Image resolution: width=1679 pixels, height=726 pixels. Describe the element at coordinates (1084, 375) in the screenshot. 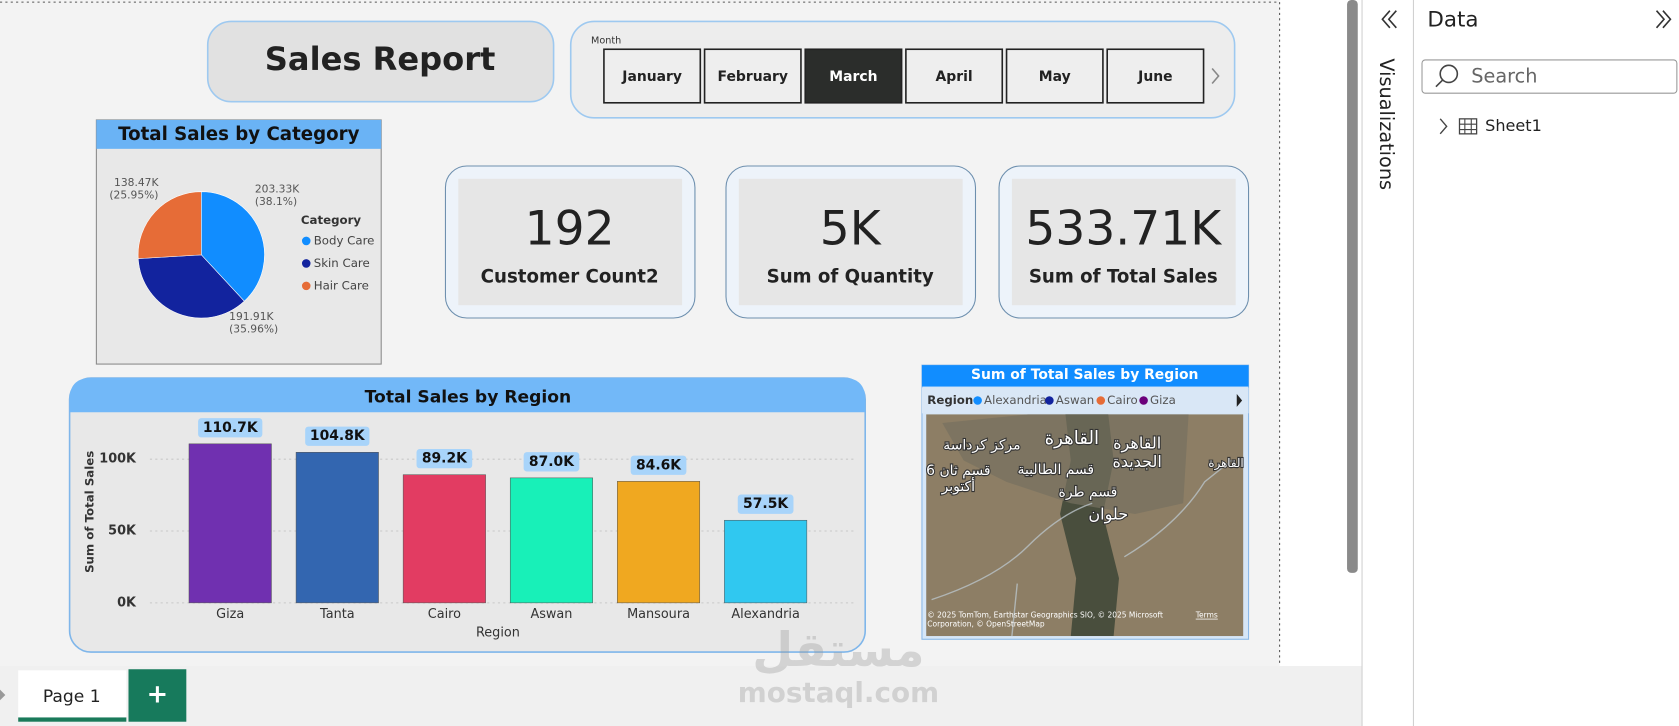

I see `map-title: Sum of Total Sales by Region` at that location.